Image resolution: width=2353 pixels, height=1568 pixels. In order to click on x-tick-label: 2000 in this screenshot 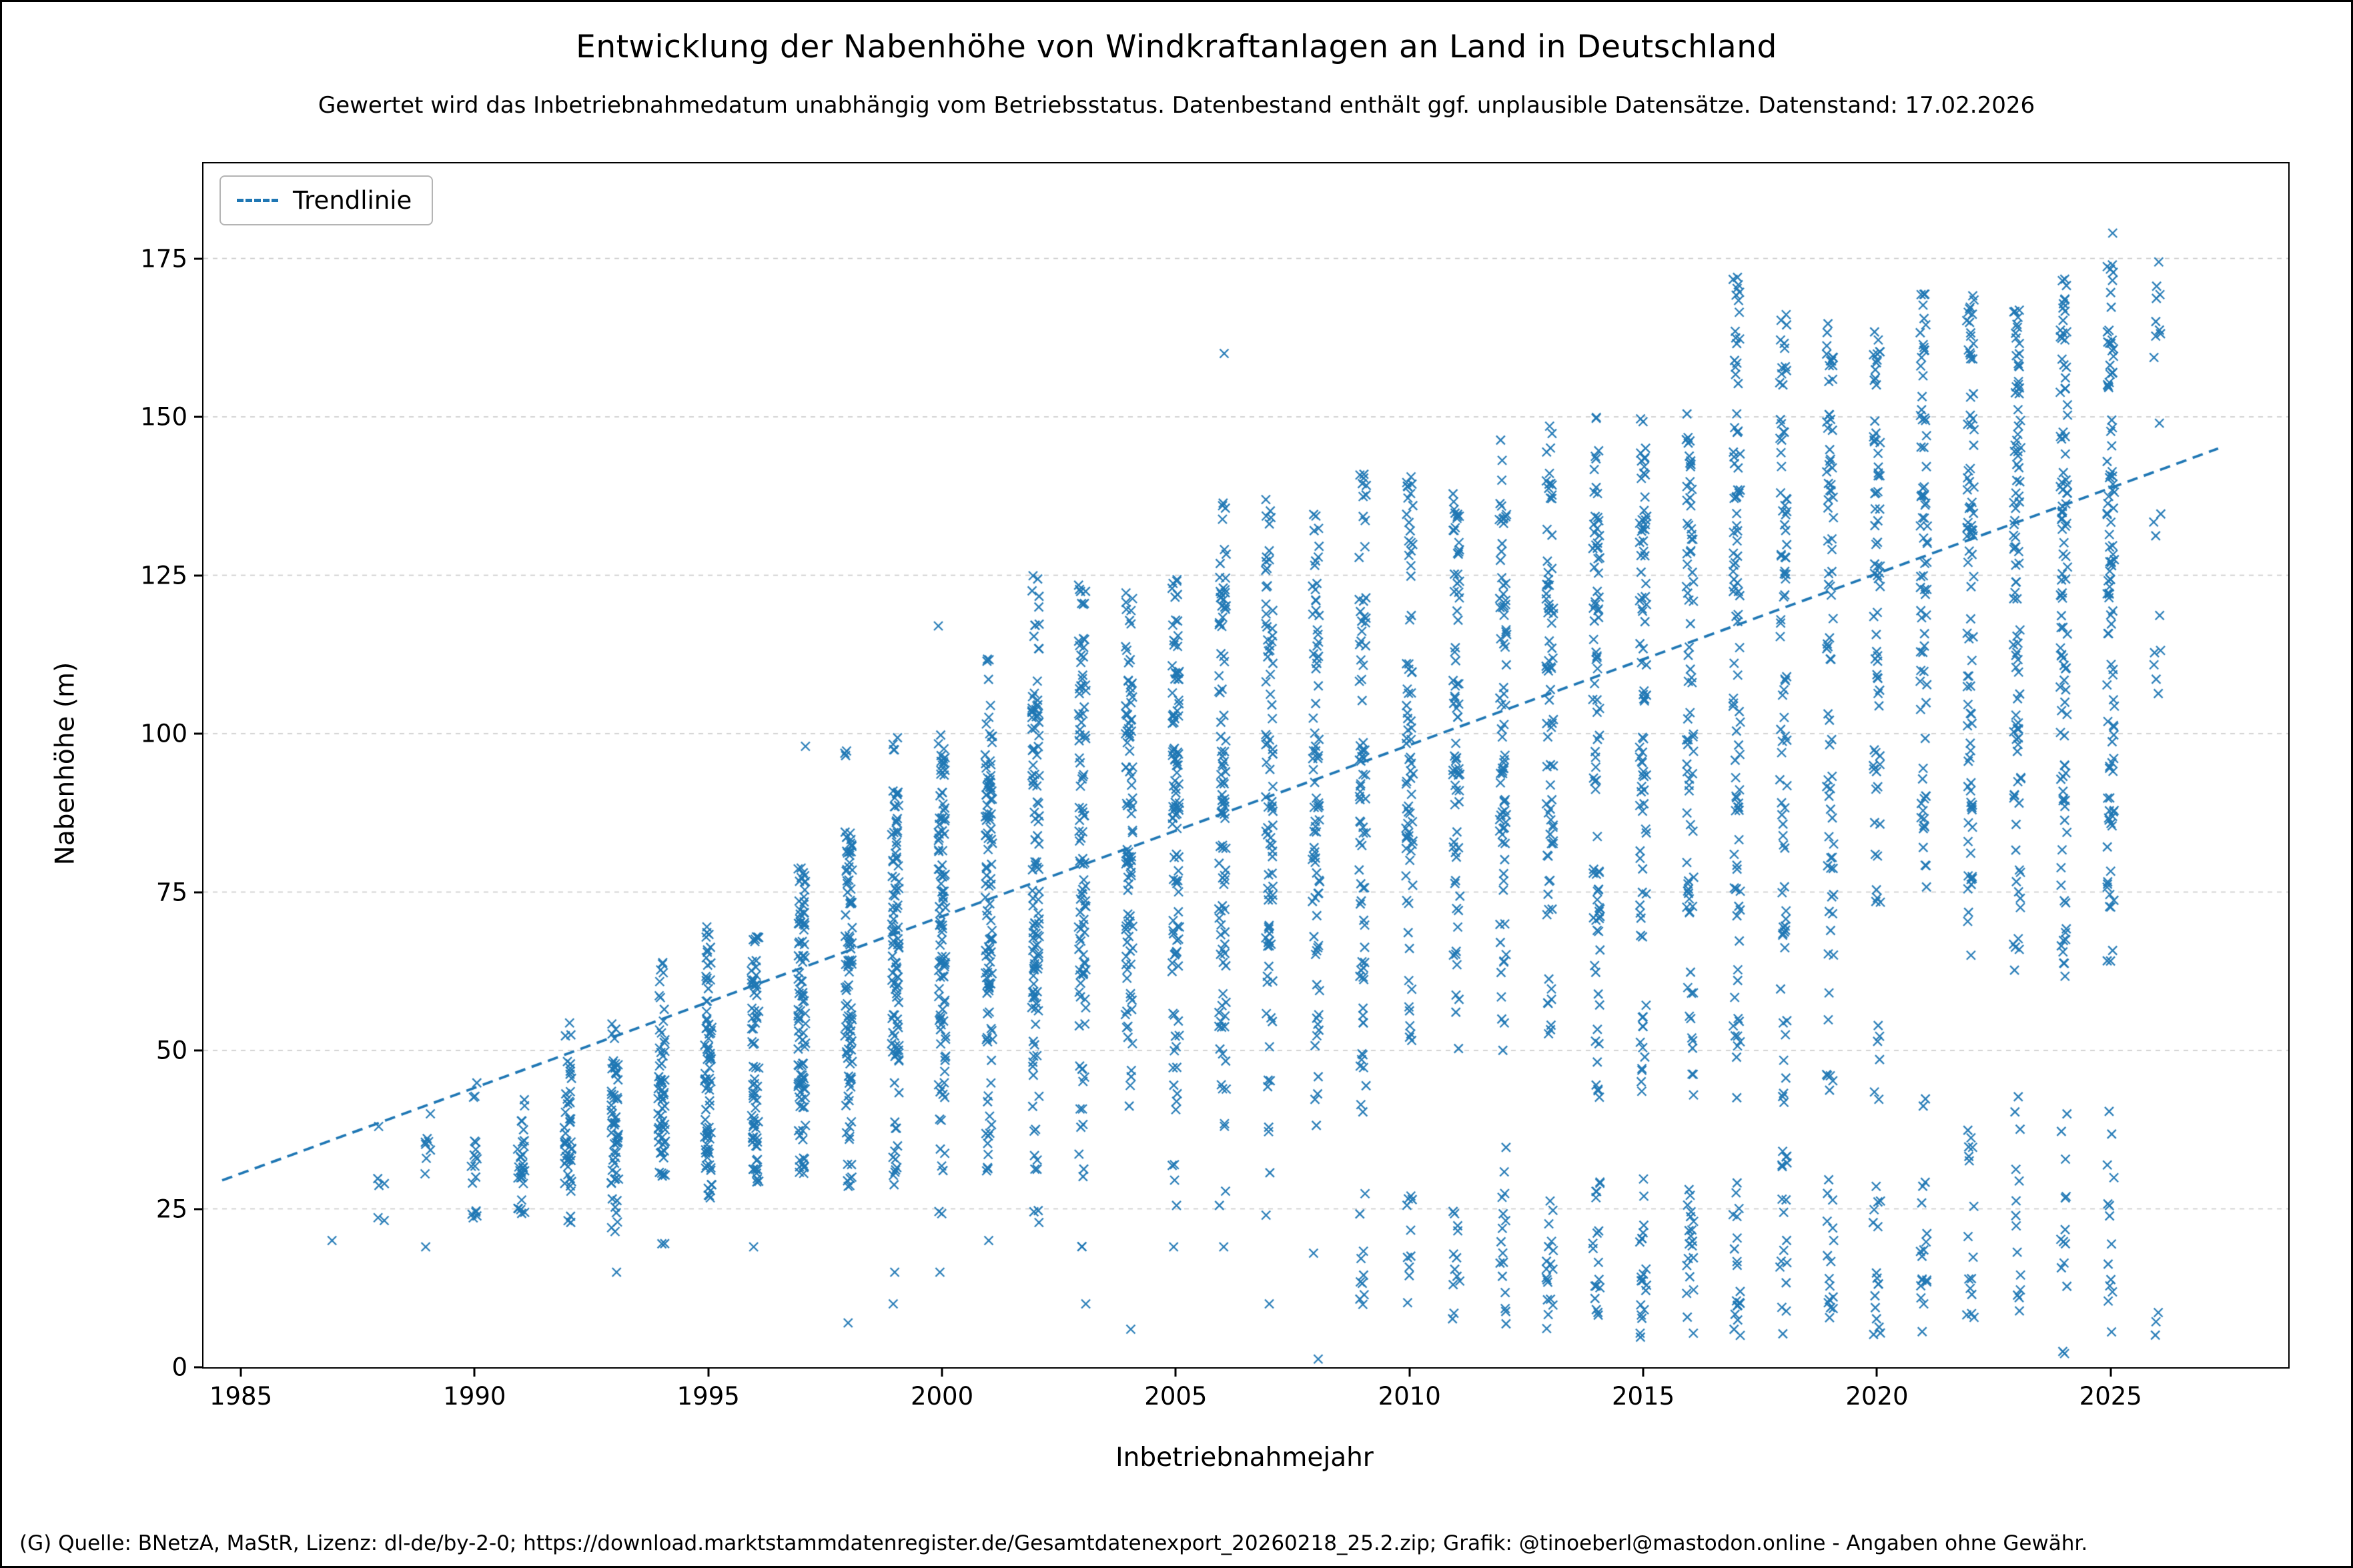, I will do `click(942, 1396)`.